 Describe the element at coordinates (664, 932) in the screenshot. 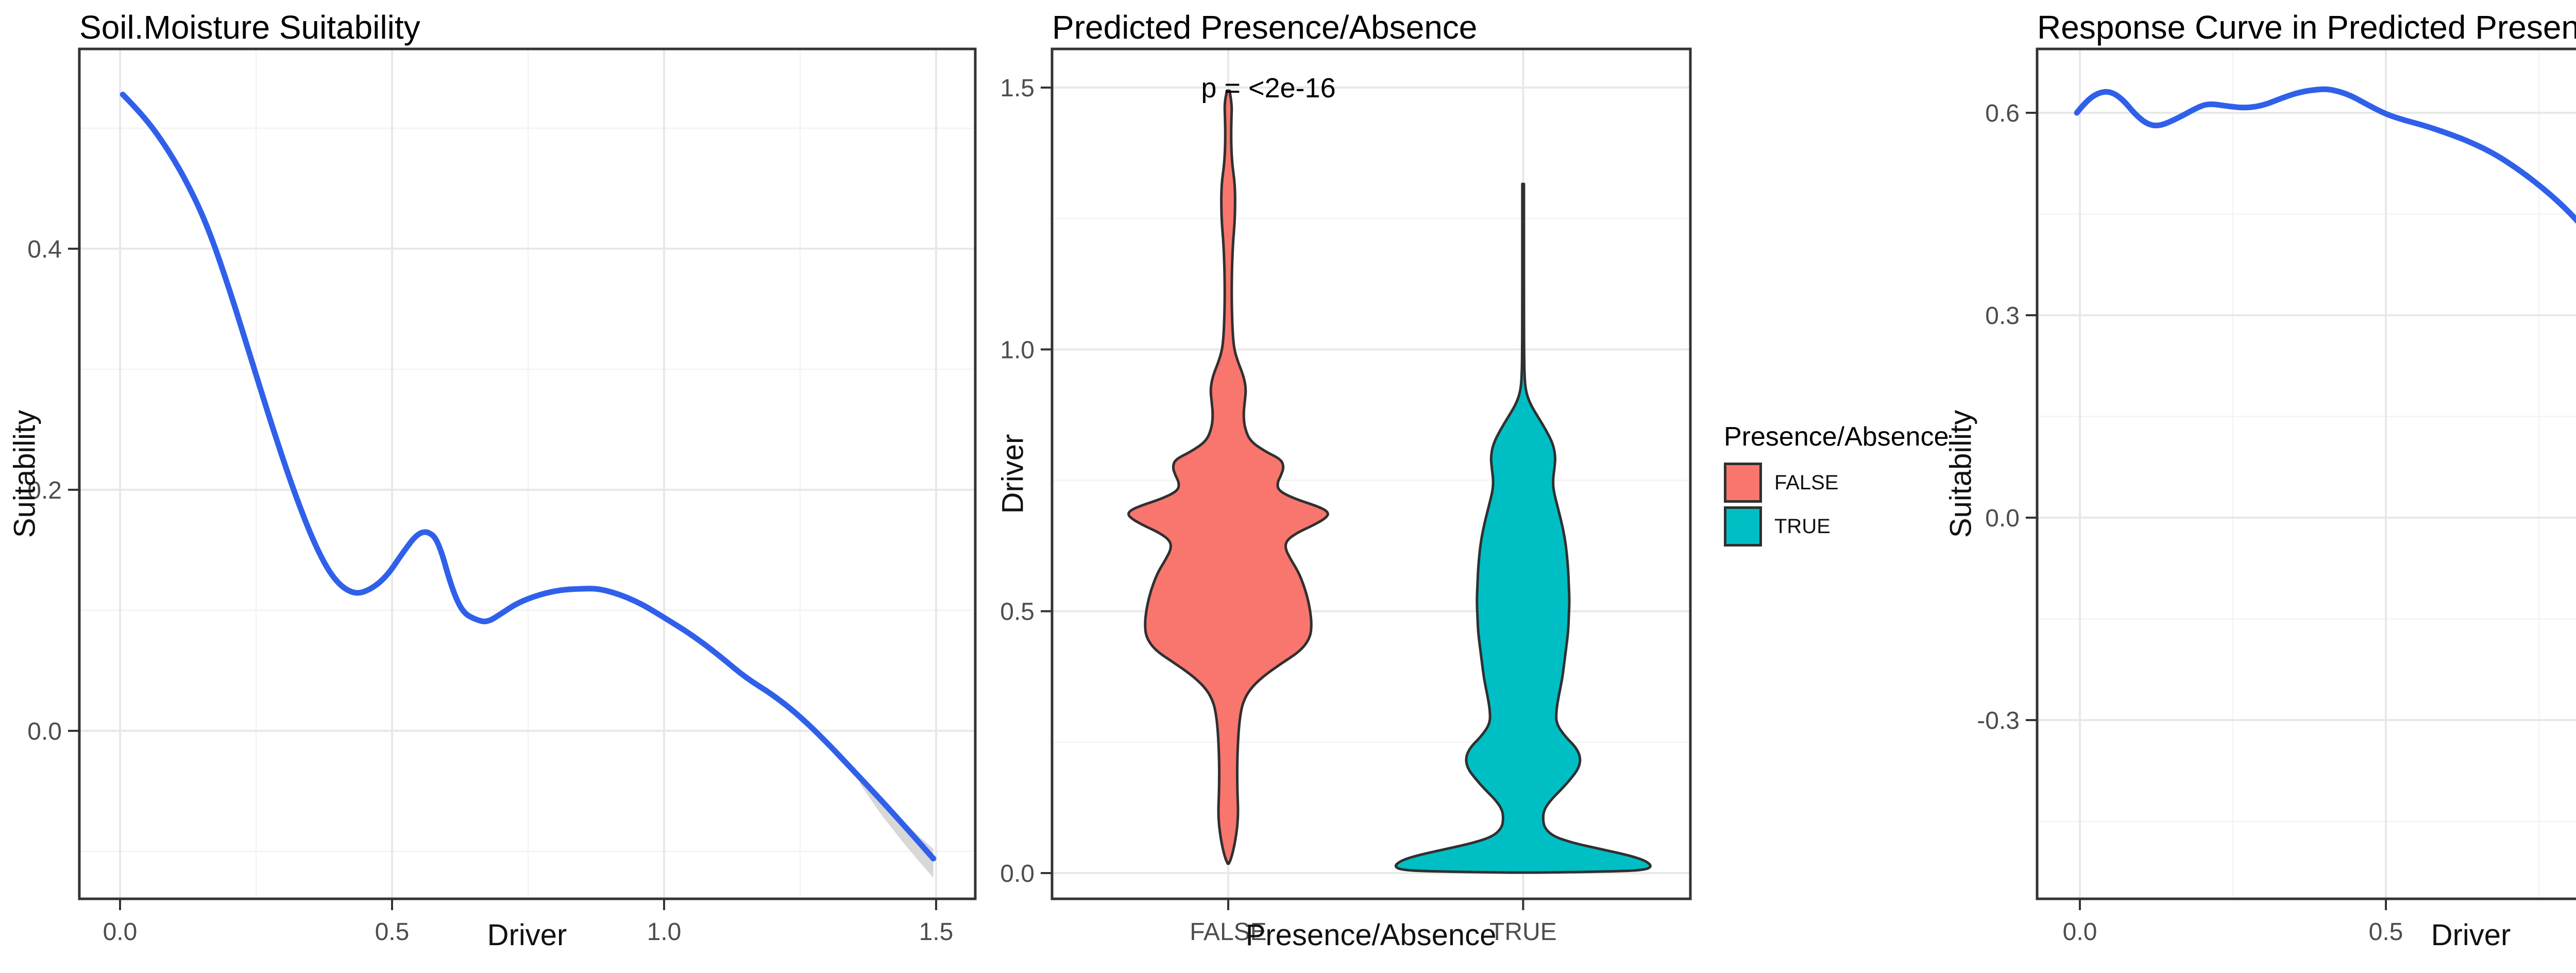

I see `panel1-x-tick-label: 1.0` at that location.